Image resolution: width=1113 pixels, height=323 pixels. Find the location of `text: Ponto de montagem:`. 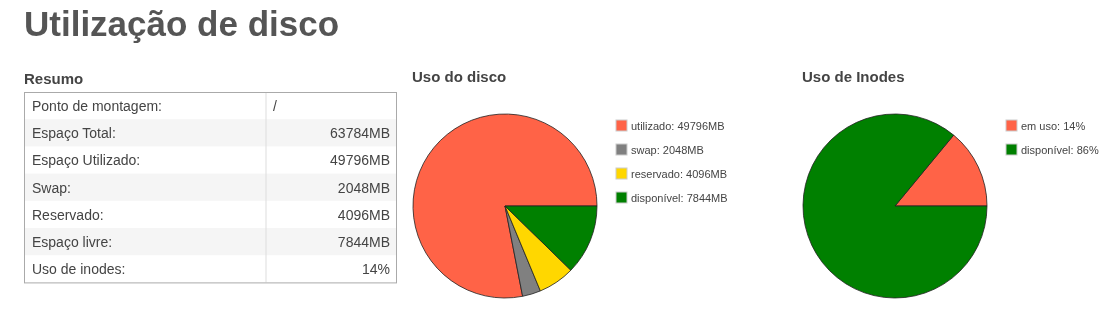

text: Ponto de montagem: is located at coordinates (97, 106).